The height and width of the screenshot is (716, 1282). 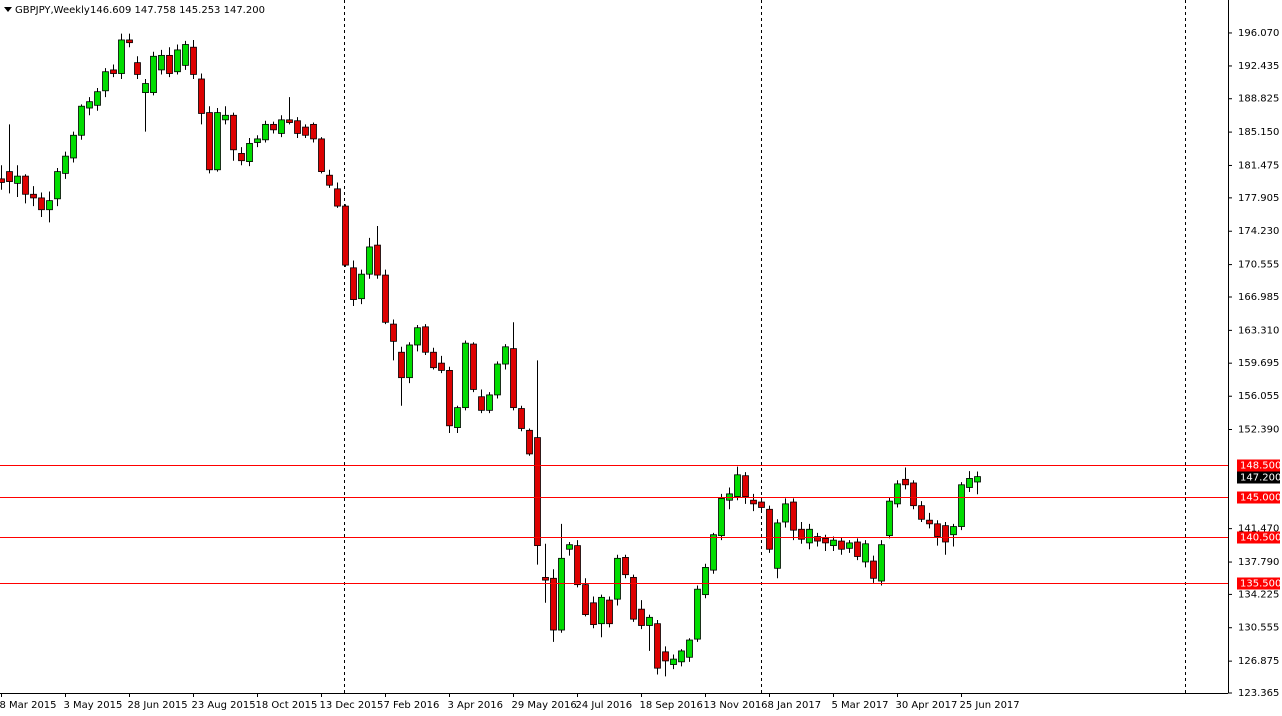 What do you see at coordinates (1258, 297) in the screenshot?
I see `y-tick-label: 166.985` at bounding box center [1258, 297].